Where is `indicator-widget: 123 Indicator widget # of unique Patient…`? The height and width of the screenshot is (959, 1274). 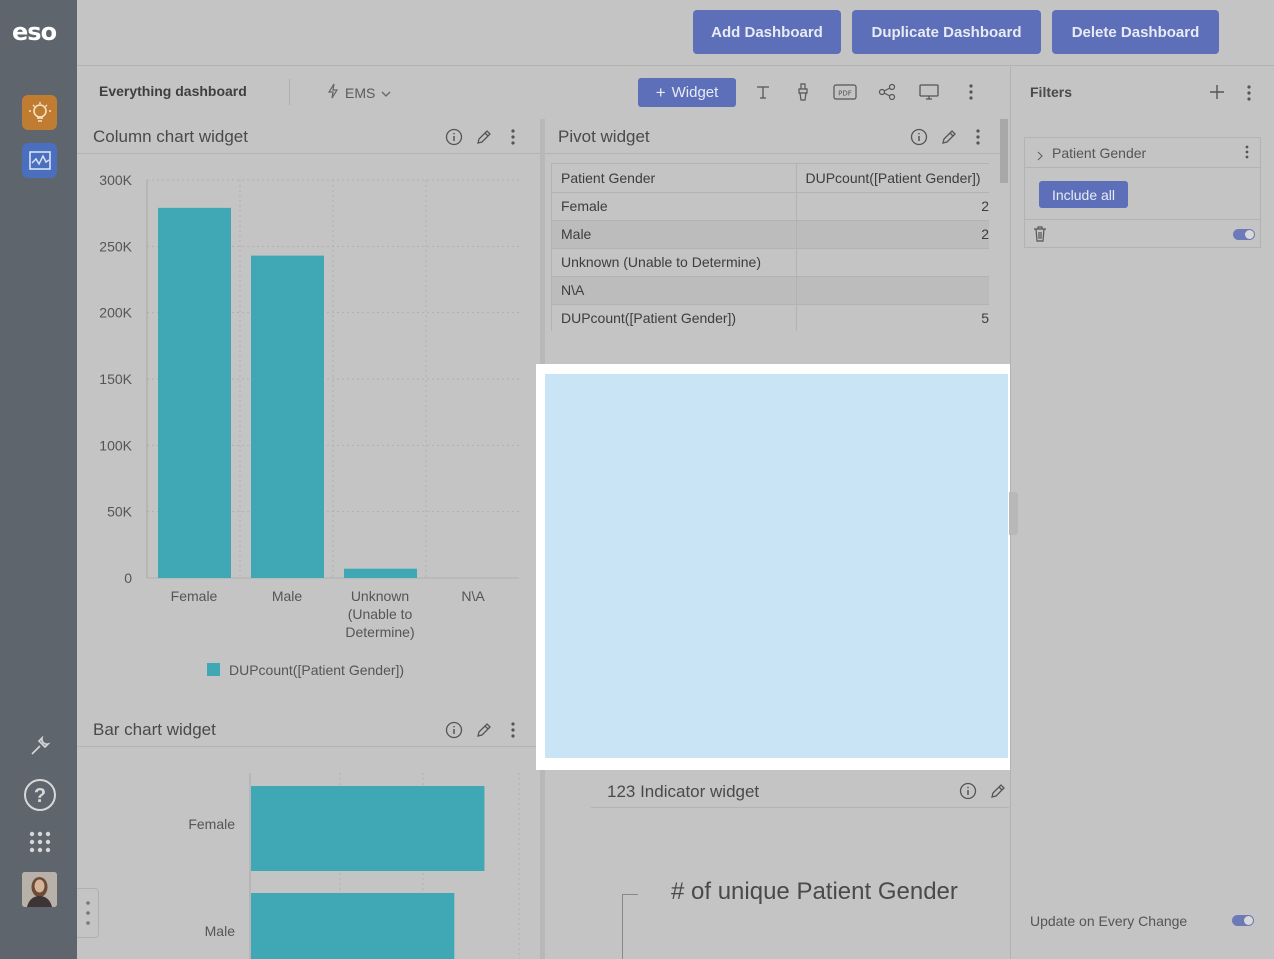
indicator-widget: 123 Indicator widget # of unique Patient… is located at coordinates (777, 864).